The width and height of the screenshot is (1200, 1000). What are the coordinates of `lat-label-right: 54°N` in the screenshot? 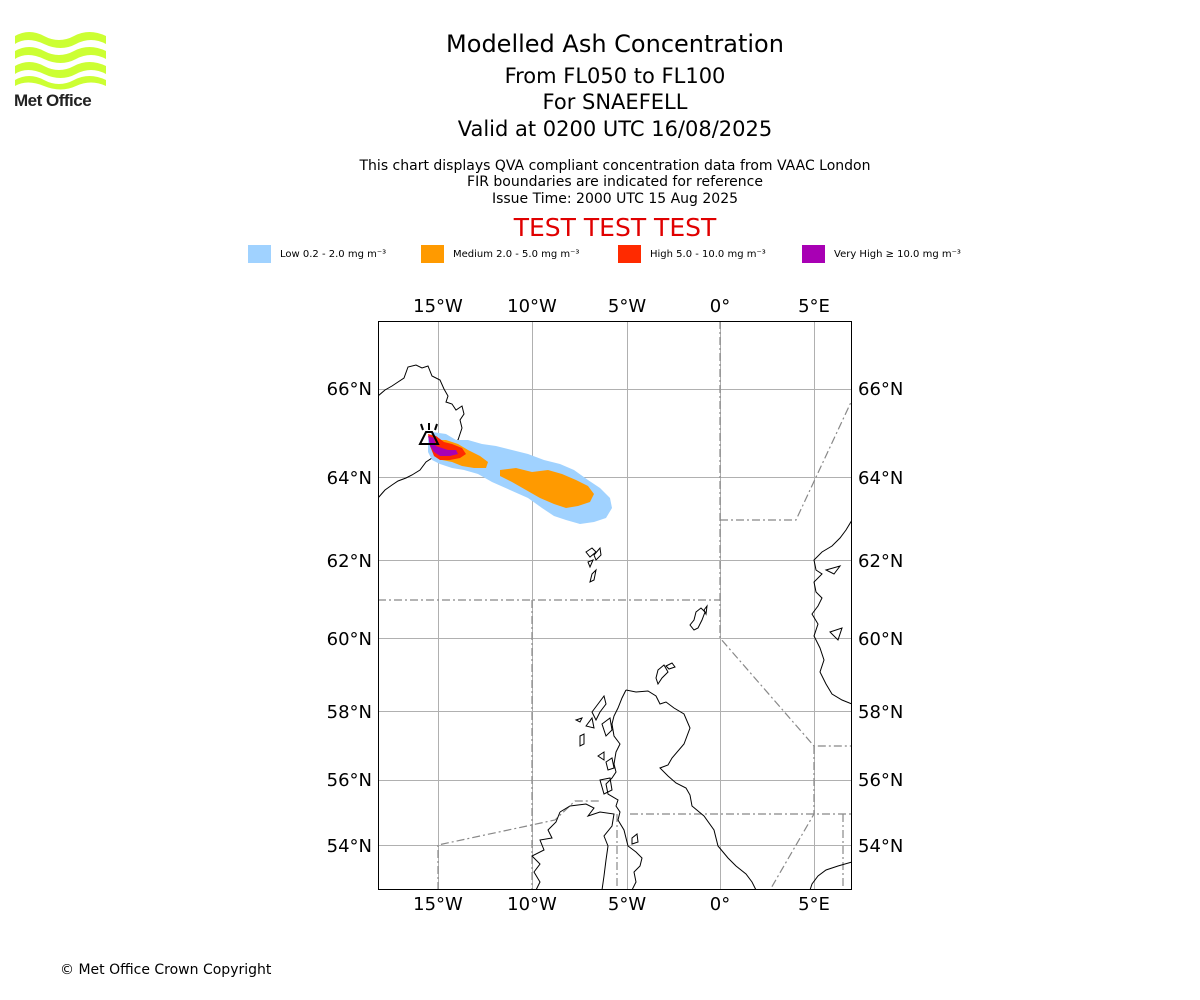 It's located at (880, 846).